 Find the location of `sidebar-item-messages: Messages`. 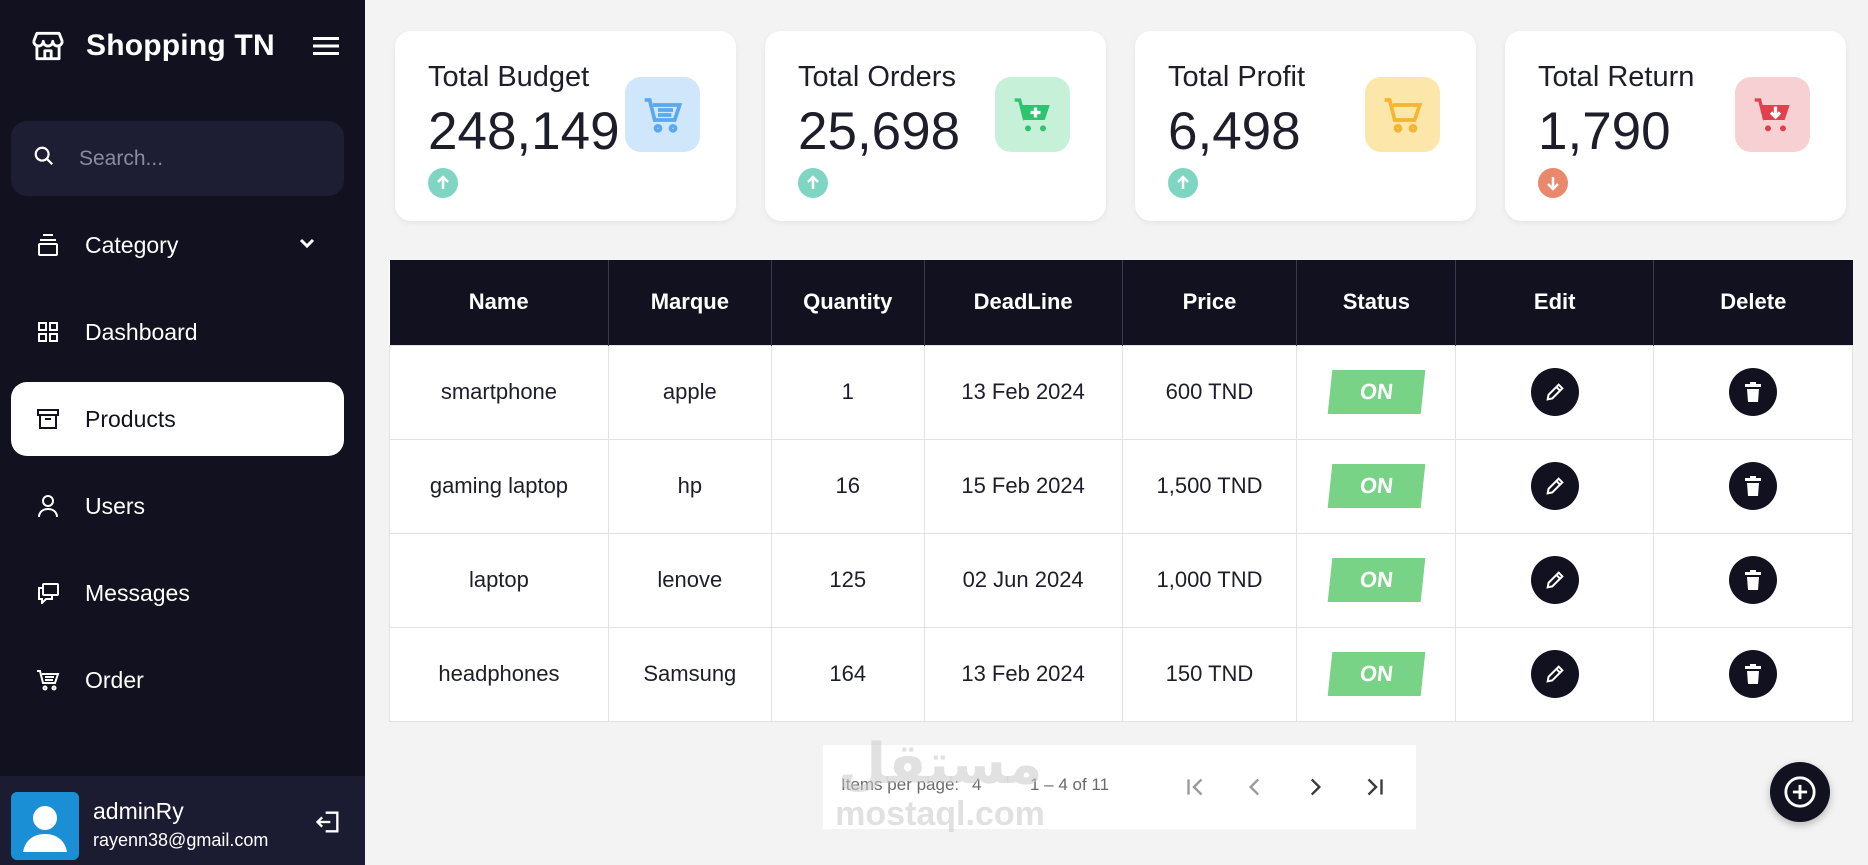

sidebar-item-messages: Messages is located at coordinates (177, 593).